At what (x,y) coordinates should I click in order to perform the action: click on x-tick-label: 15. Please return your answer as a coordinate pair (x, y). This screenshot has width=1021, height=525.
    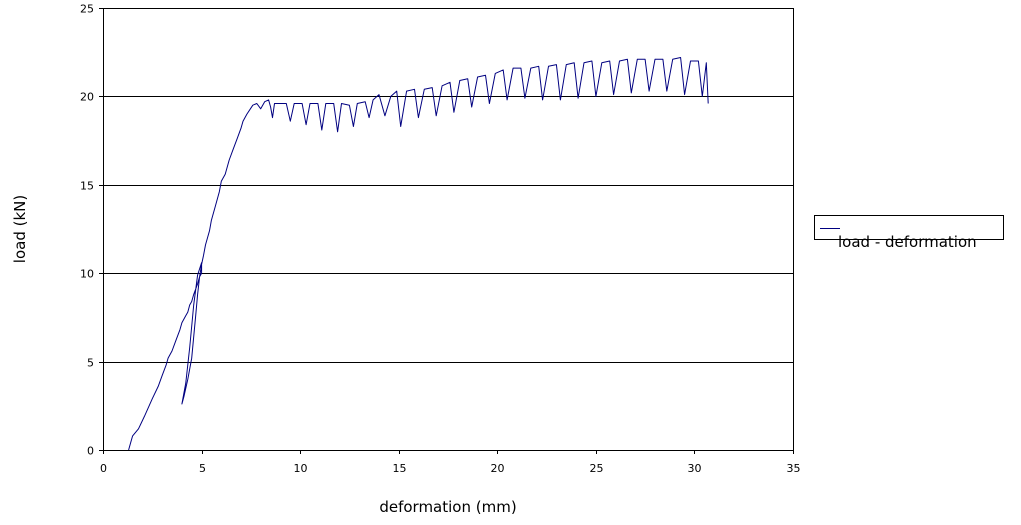
    Looking at the image, I should click on (400, 468).